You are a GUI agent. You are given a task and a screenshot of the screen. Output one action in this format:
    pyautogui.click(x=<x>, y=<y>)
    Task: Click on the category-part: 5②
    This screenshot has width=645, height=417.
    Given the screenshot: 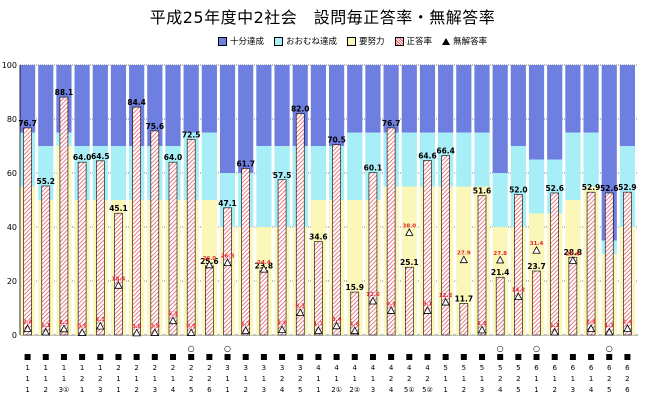 What is the action you would take?
    pyautogui.click(x=427, y=390)
    